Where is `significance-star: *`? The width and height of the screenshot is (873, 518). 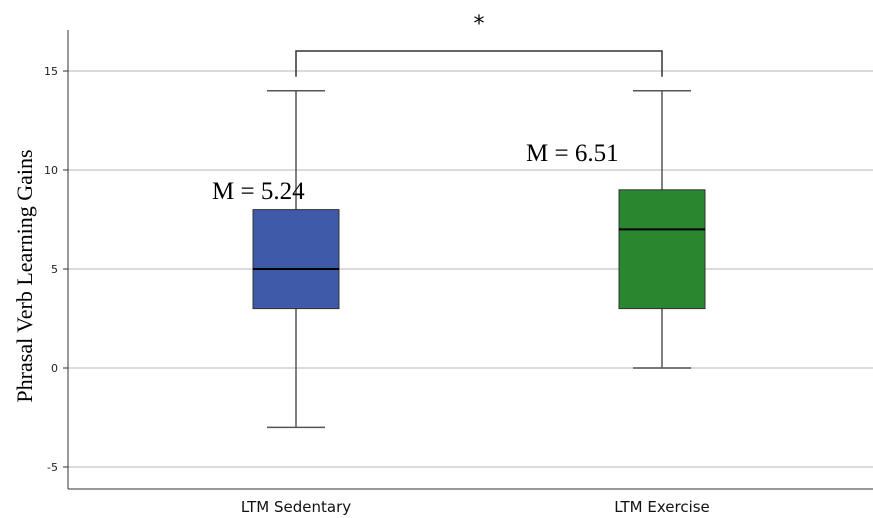 significance-star: * is located at coordinates (479, 24).